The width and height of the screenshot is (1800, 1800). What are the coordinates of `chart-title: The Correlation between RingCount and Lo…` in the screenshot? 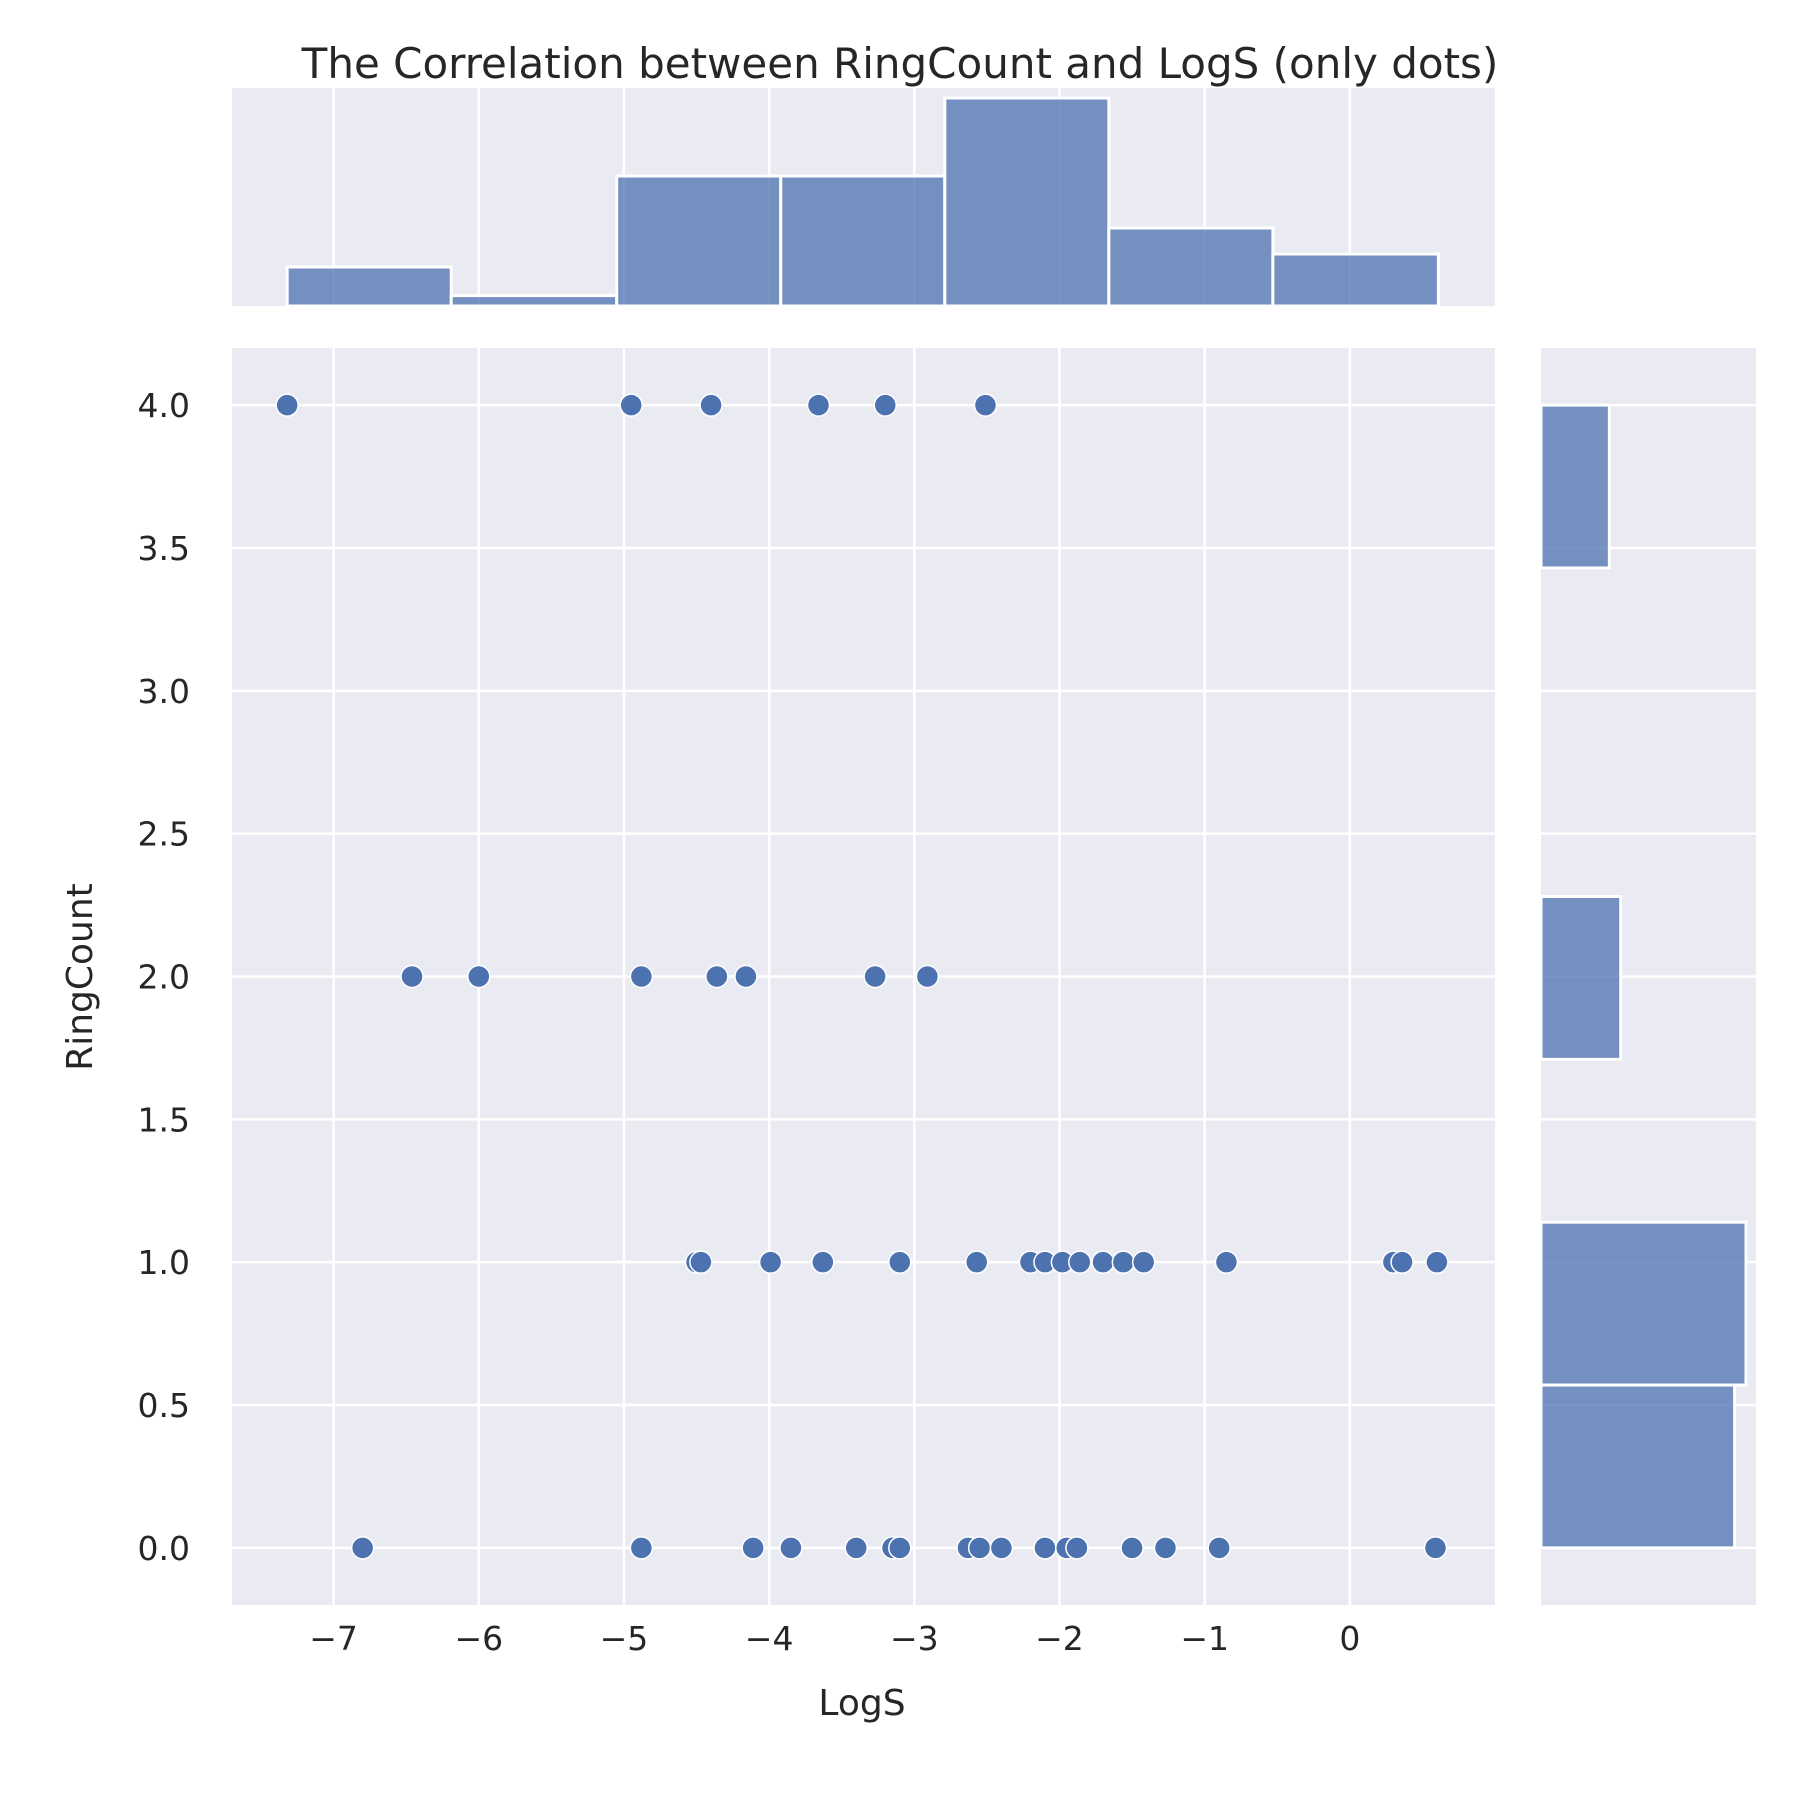 It's located at (900, 63).